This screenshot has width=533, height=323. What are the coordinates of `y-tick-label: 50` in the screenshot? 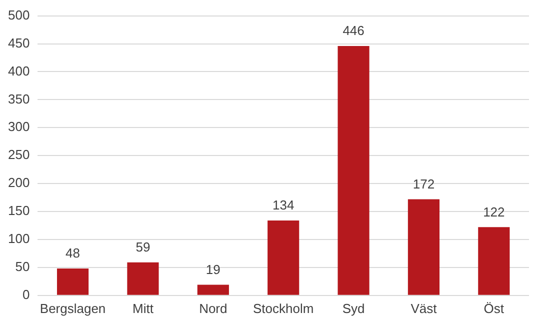 It's located at (22, 266).